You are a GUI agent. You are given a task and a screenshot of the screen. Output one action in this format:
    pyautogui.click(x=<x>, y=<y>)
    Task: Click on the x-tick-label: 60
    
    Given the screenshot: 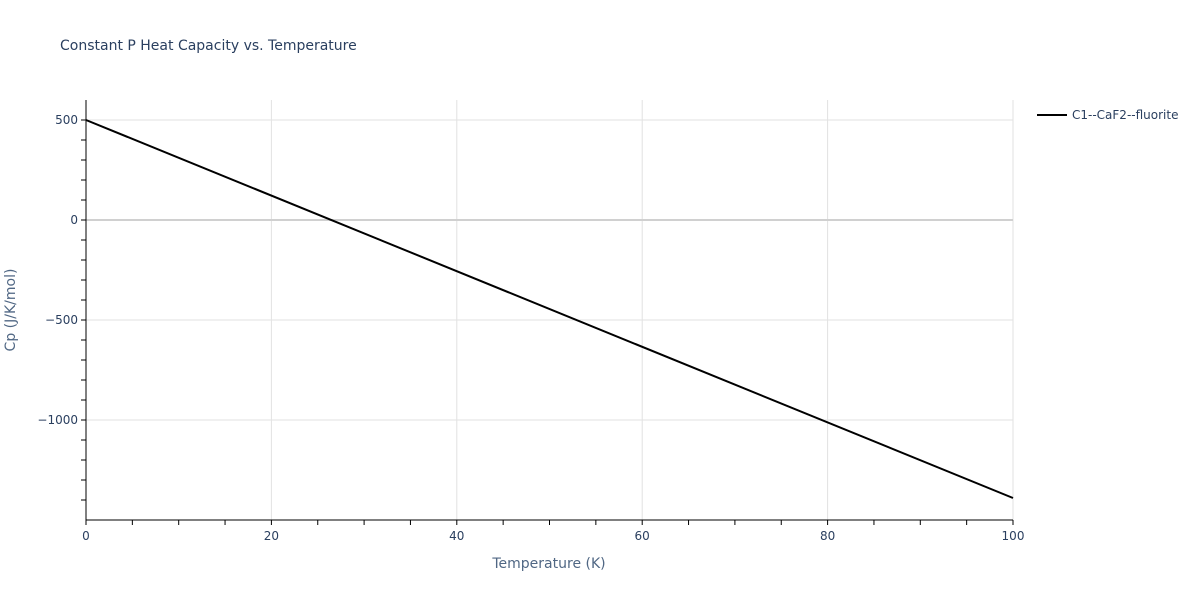 What is the action you would take?
    pyautogui.click(x=642, y=536)
    